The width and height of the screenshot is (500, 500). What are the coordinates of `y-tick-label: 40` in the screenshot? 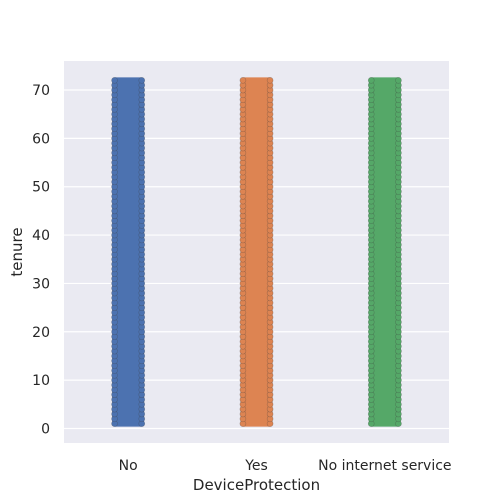 It's located at (41, 236).